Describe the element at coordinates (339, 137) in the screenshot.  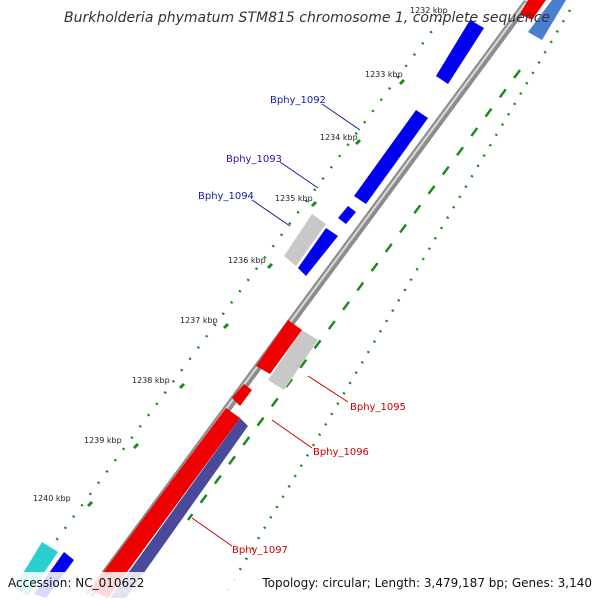
I see `tick-label-1234: 1234 kbp` at that location.